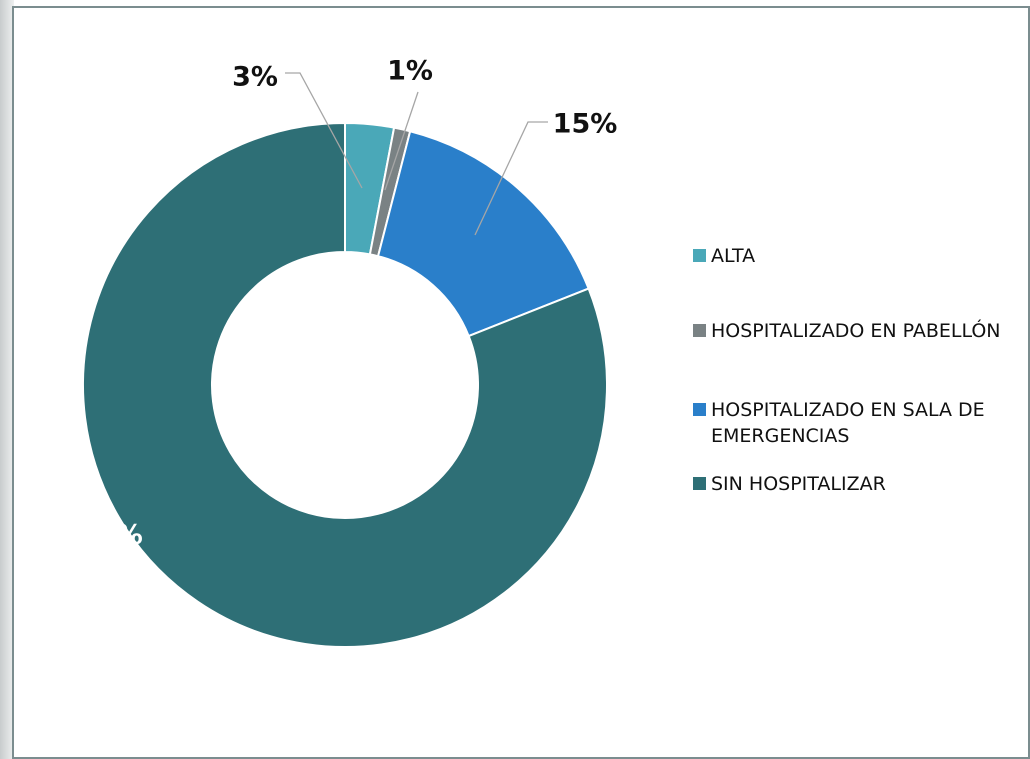 The image size is (1030, 759). What do you see at coordinates (853, 256) in the screenshot?
I see `legend-item: ALTA` at bounding box center [853, 256].